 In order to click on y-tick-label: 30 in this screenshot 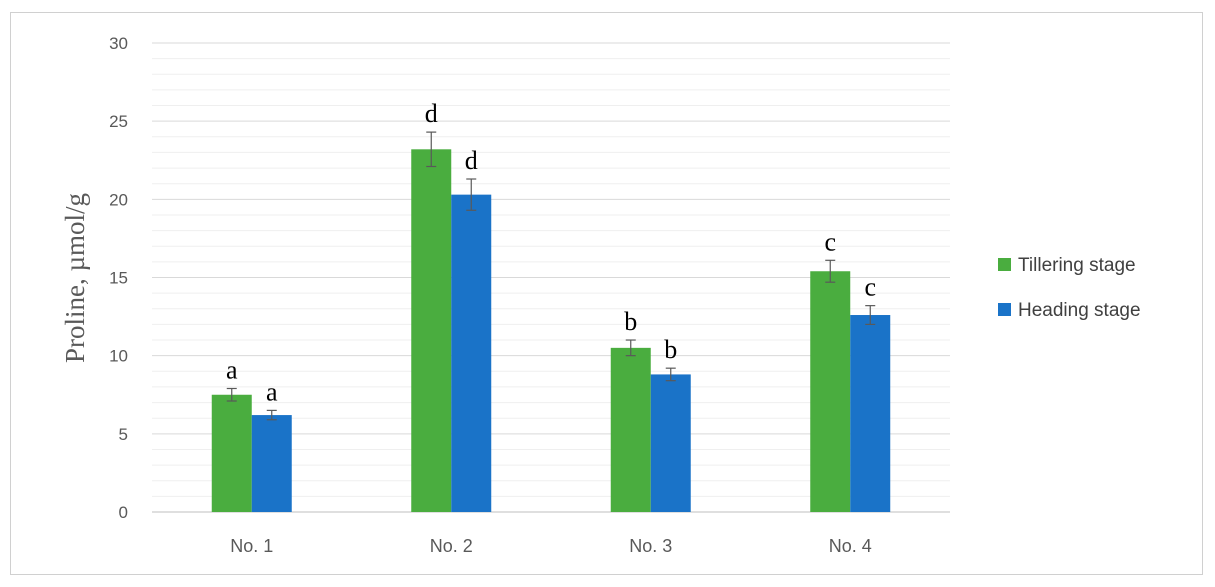, I will do `click(118, 43)`.